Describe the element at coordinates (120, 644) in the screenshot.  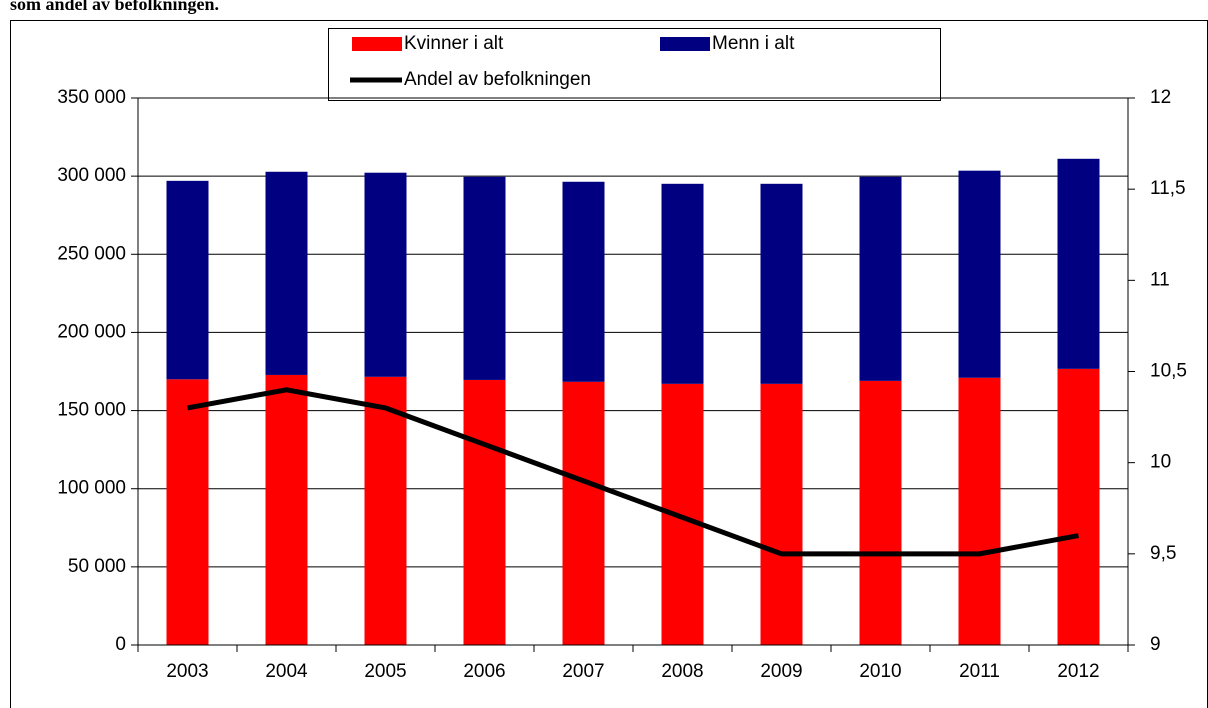
I see `y-tick-label: 0` at that location.